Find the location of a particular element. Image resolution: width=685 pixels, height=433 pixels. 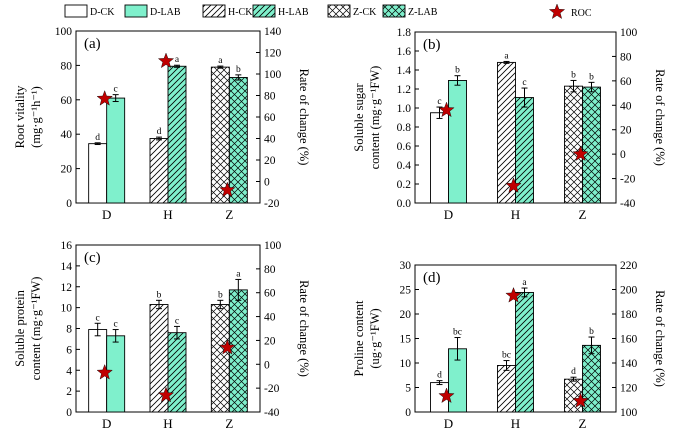

legend-item-d-lab: D-LAB is located at coordinates (152, 11).